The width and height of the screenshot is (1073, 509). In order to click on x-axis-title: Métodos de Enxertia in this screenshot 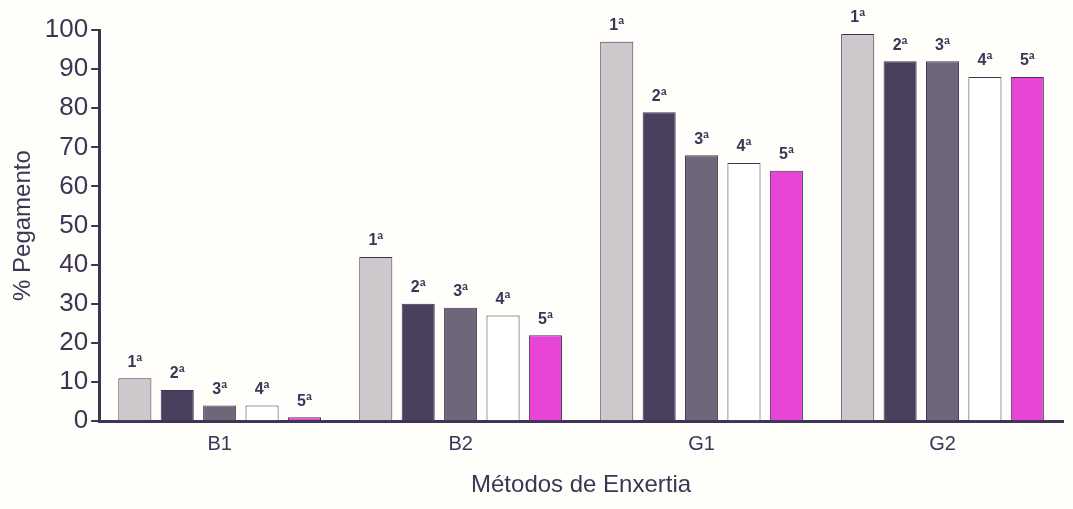, I will do `click(581, 484)`.